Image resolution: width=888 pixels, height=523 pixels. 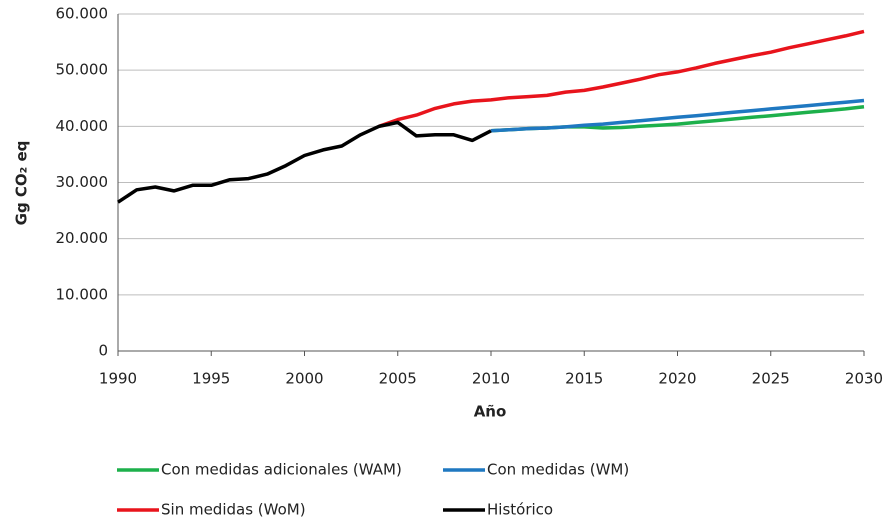 What do you see at coordinates (82, 294) in the screenshot?
I see `y-tick-label: 10.000` at bounding box center [82, 294].